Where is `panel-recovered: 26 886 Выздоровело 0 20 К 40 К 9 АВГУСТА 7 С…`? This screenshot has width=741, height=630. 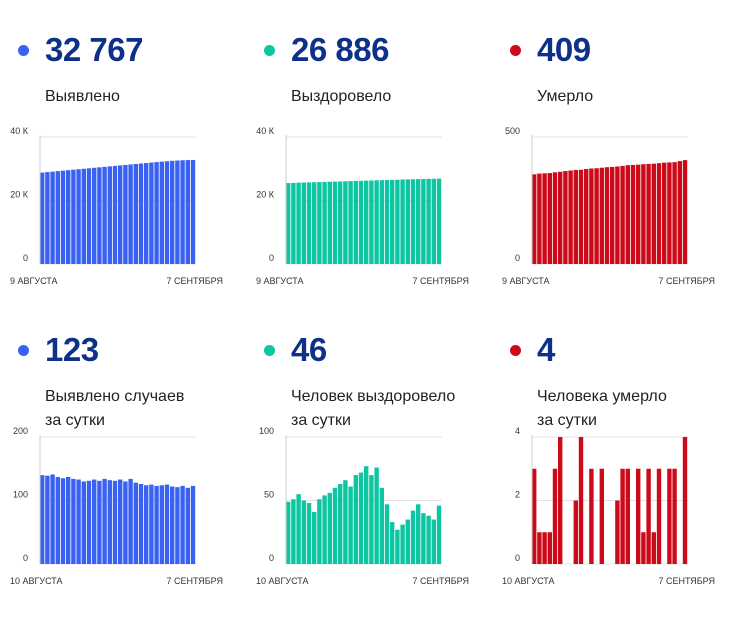 panel-recovered: 26 886 Выздоровело 0 20 К 40 К 9 АВГУСТА 7 С… is located at coordinates (371, 180).